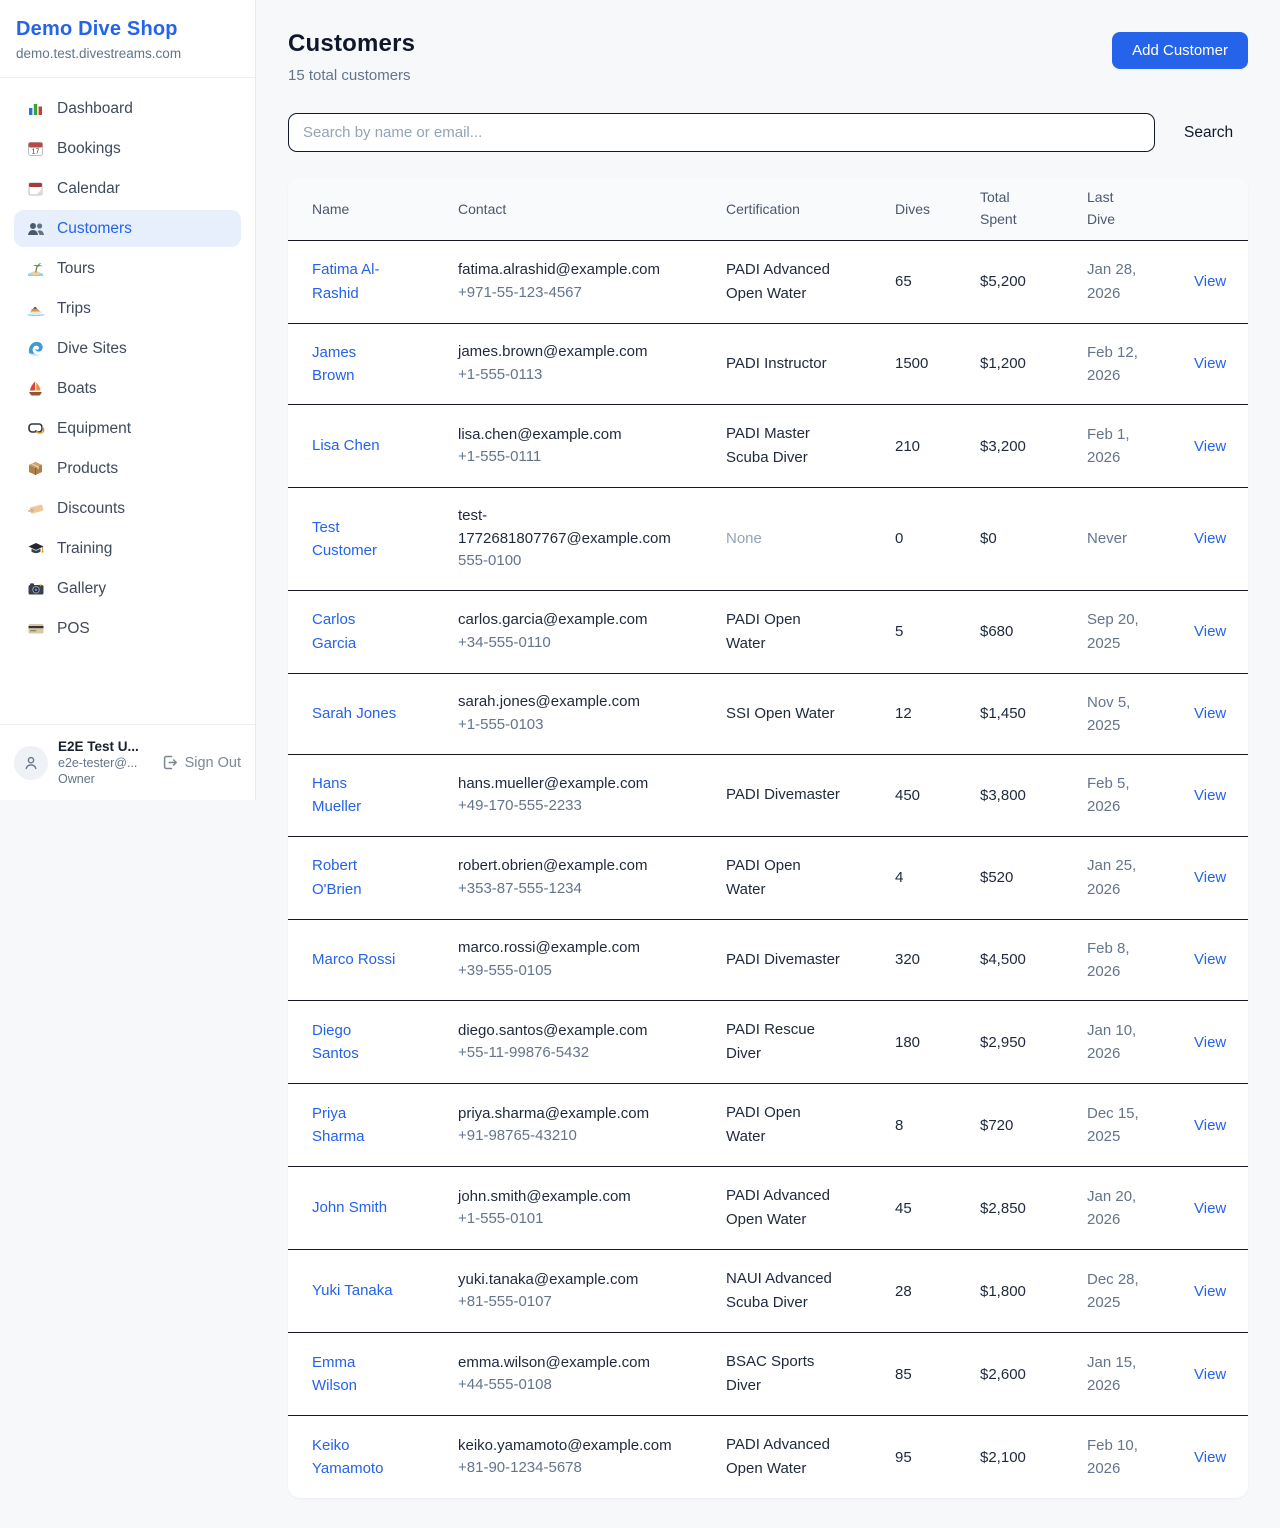 The width and height of the screenshot is (1280, 1528). What do you see at coordinates (1208, 133) in the screenshot?
I see `search-button: Search` at bounding box center [1208, 133].